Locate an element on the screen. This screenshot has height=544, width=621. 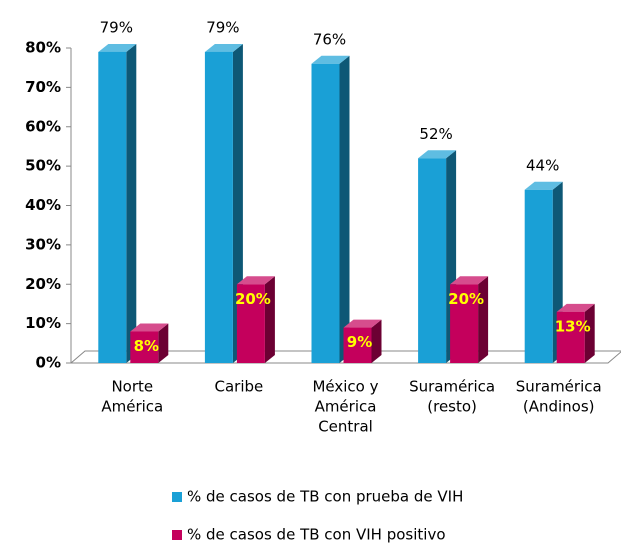
x-tick-label: Norte is located at coordinates (132, 387).